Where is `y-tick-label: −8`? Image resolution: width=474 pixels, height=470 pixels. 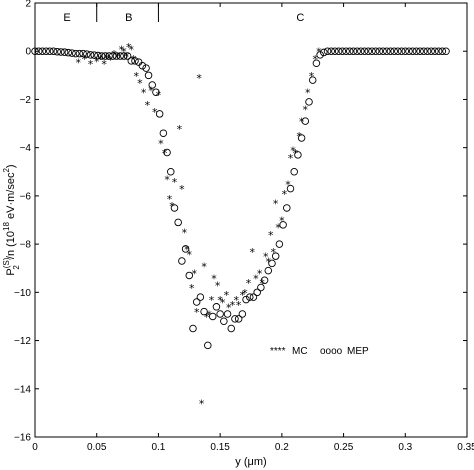 y-tick-label: −8 is located at coordinates (26, 245).